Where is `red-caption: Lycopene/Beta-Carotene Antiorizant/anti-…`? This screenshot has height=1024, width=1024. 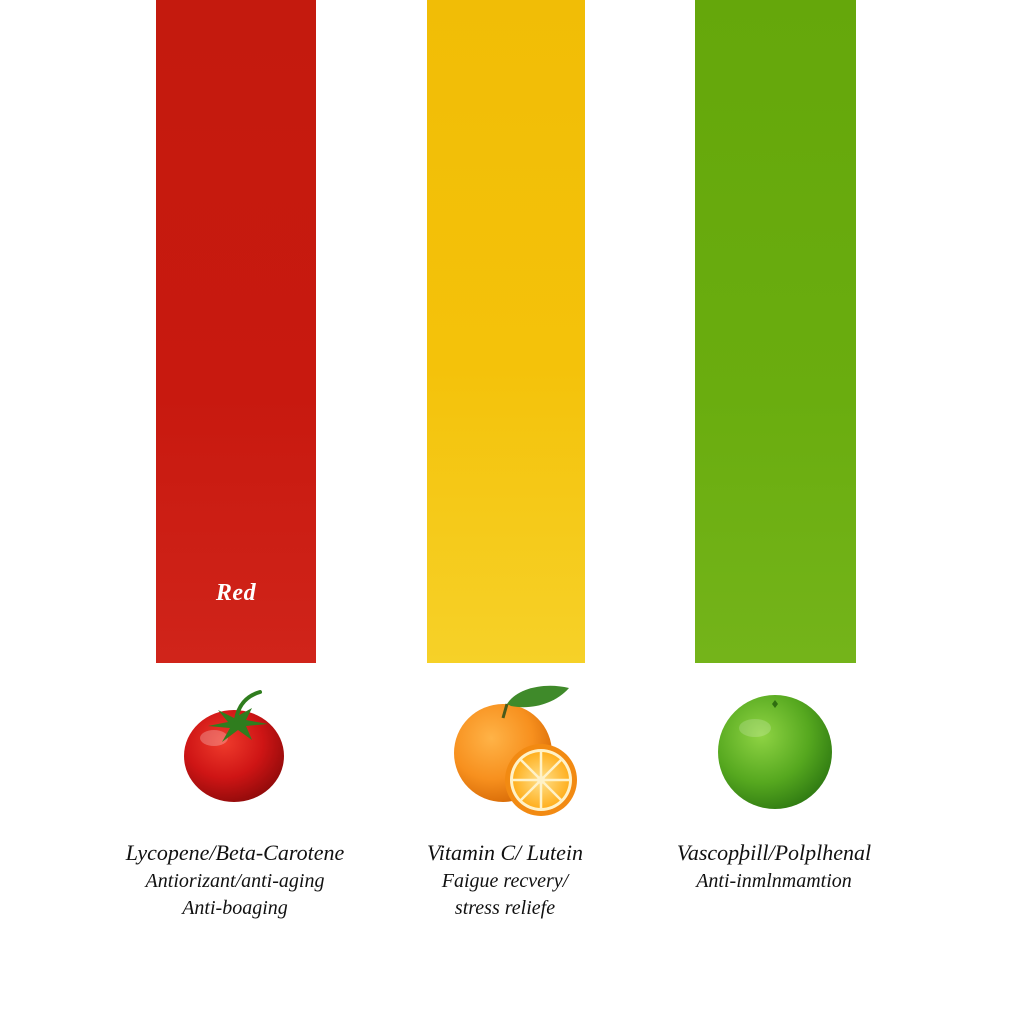
red-caption: Lycopene/Beta-Carotene Antiorizant/anti-… is located at coordinates (235, 880).